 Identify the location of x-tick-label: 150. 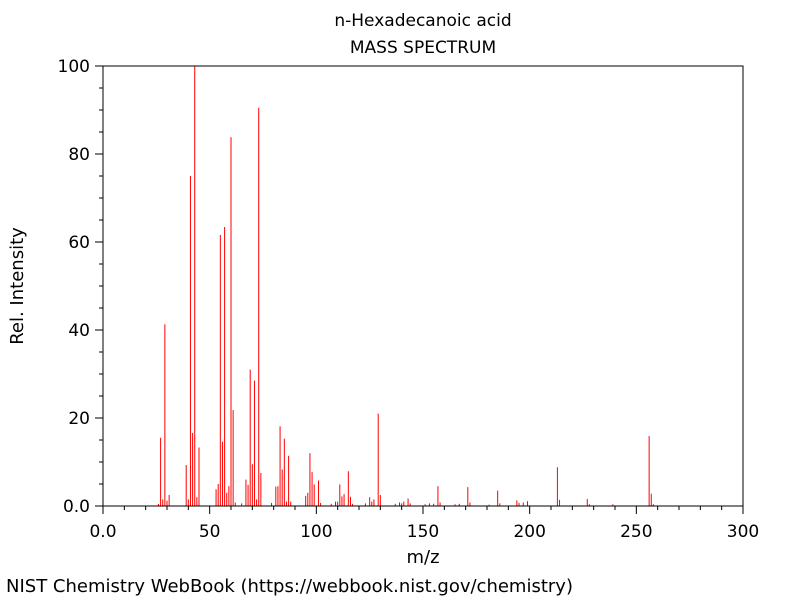
(423, 532).